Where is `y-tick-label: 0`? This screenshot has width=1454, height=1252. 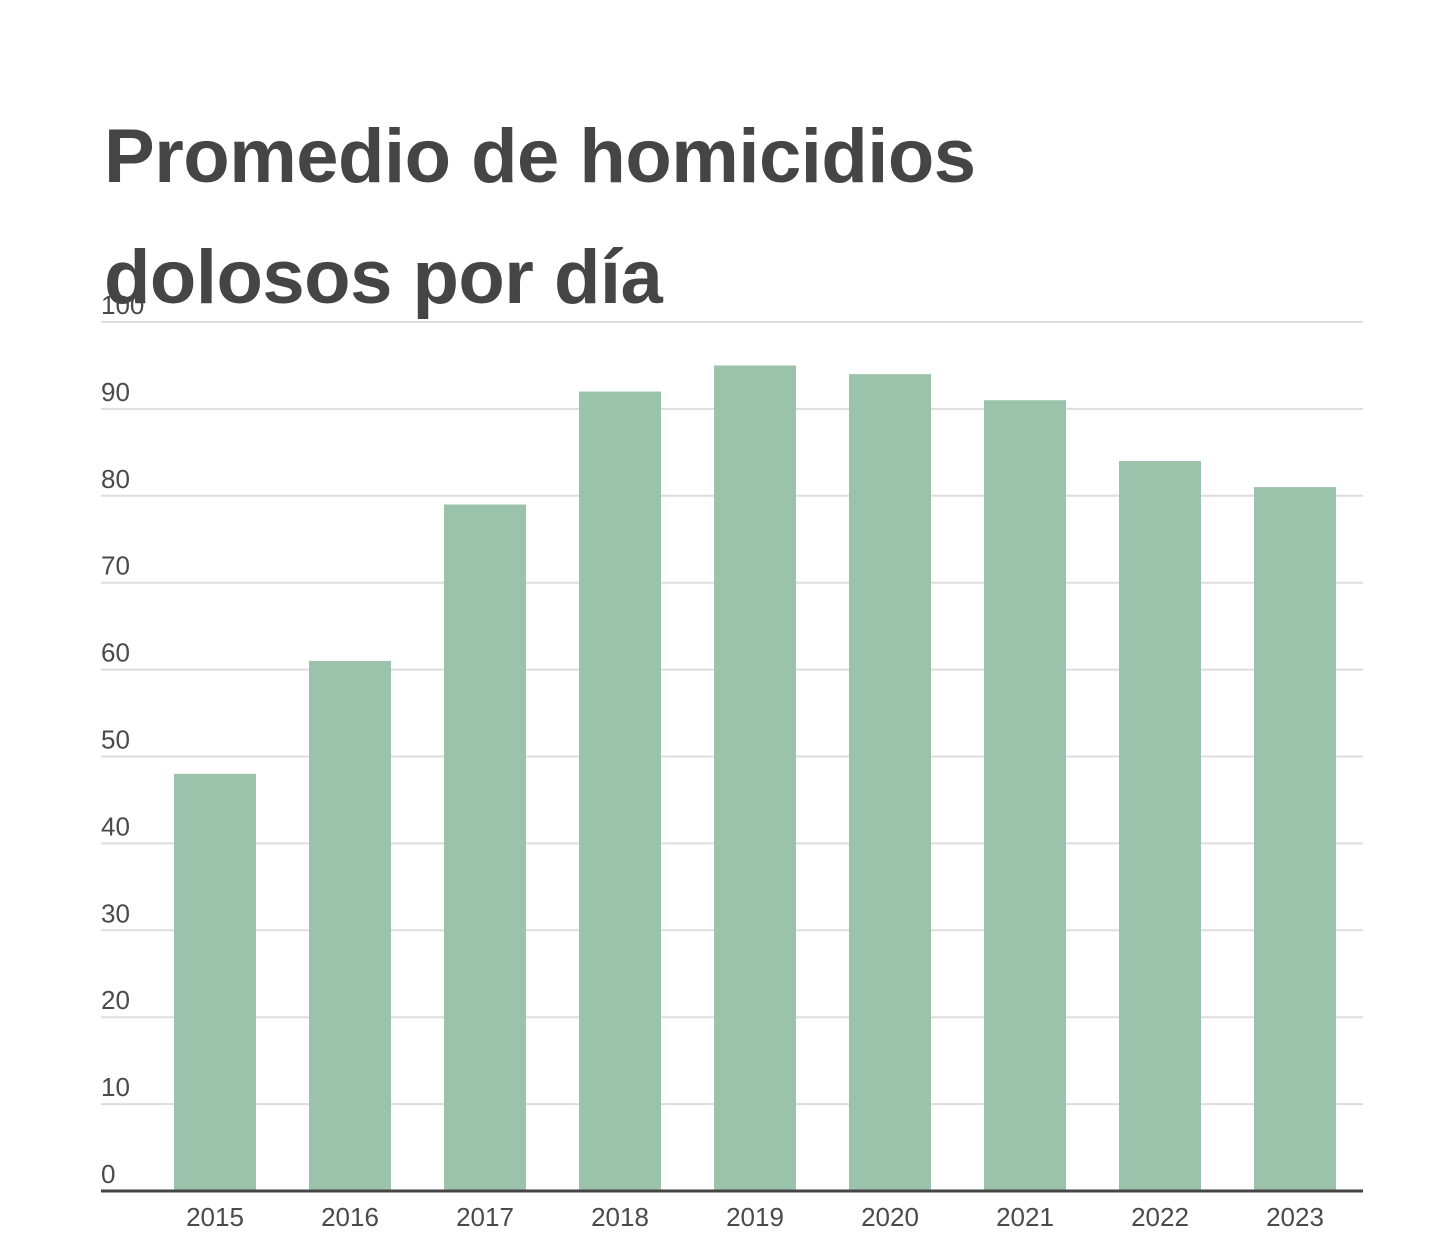 y-tick-label: 0 is located at coordinates (108, 1174).